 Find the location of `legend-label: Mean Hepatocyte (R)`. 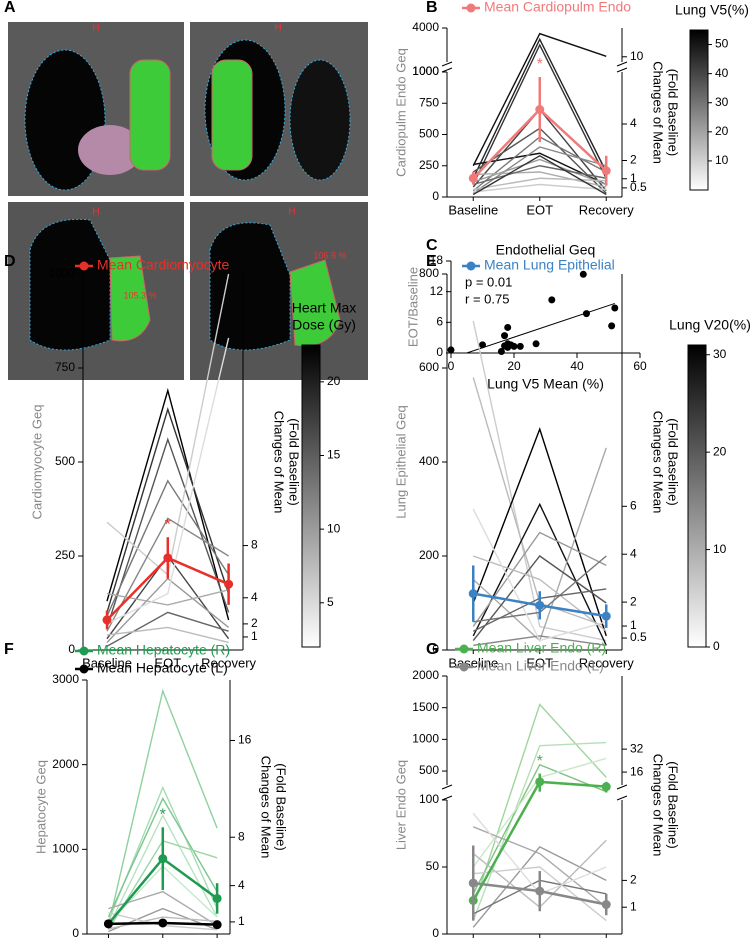

legend-label: Mean Hepatocyte (R) is located at coordinates (163, 650).